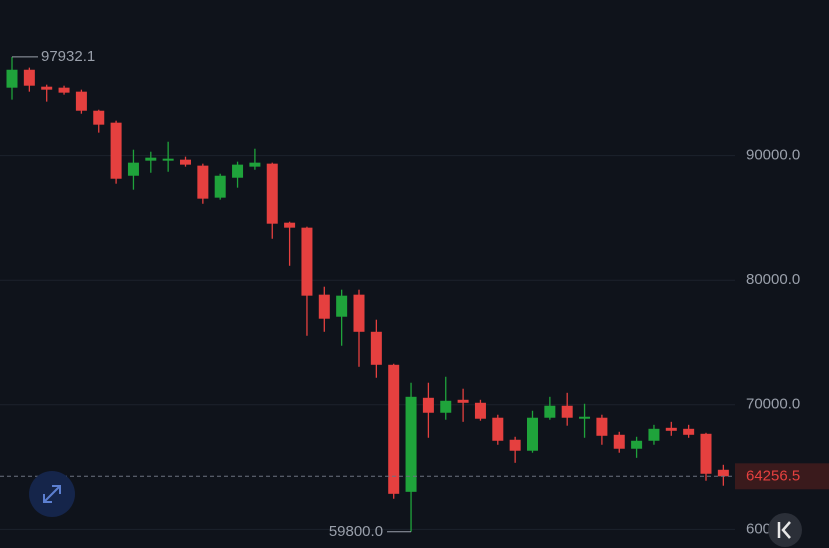  I want to click on y-tick-label: 90000.0, so click(773, 155).